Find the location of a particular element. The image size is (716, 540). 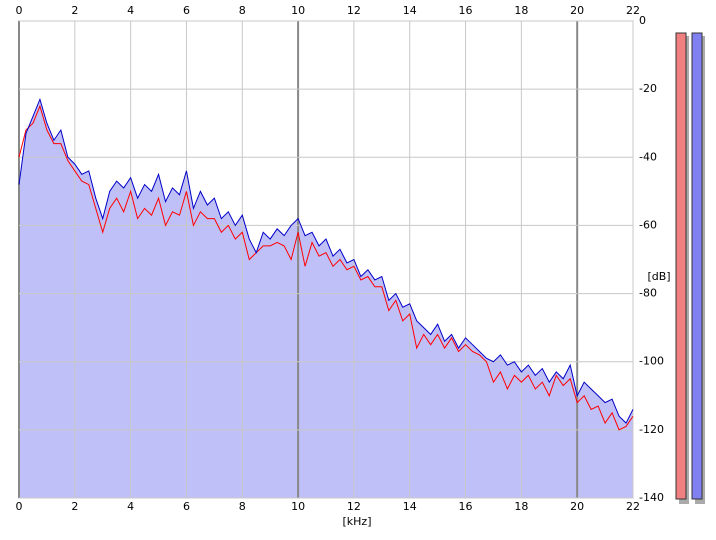

x-tick-label-top: 16 is located at coordinates (466, 10).